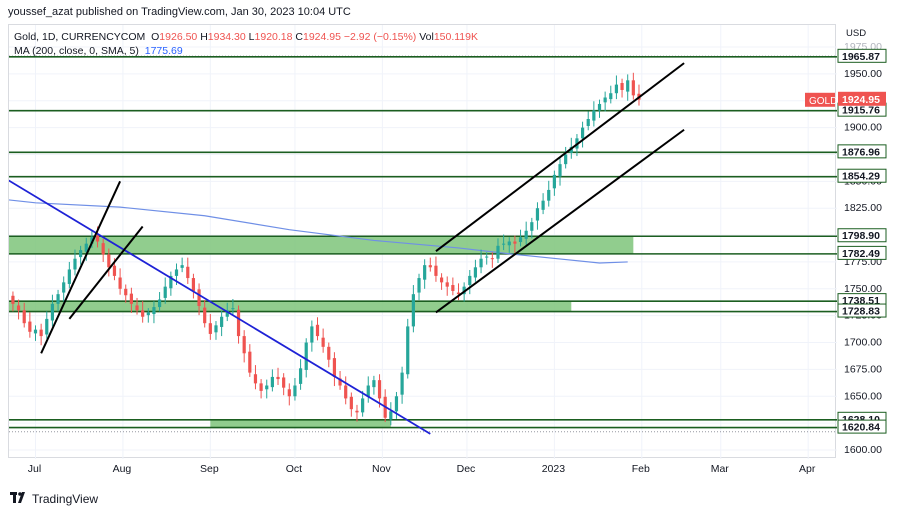 This screenshot has height=515, width=900. I want to click on price-tick-label: 1900.00, so click(863, 128).